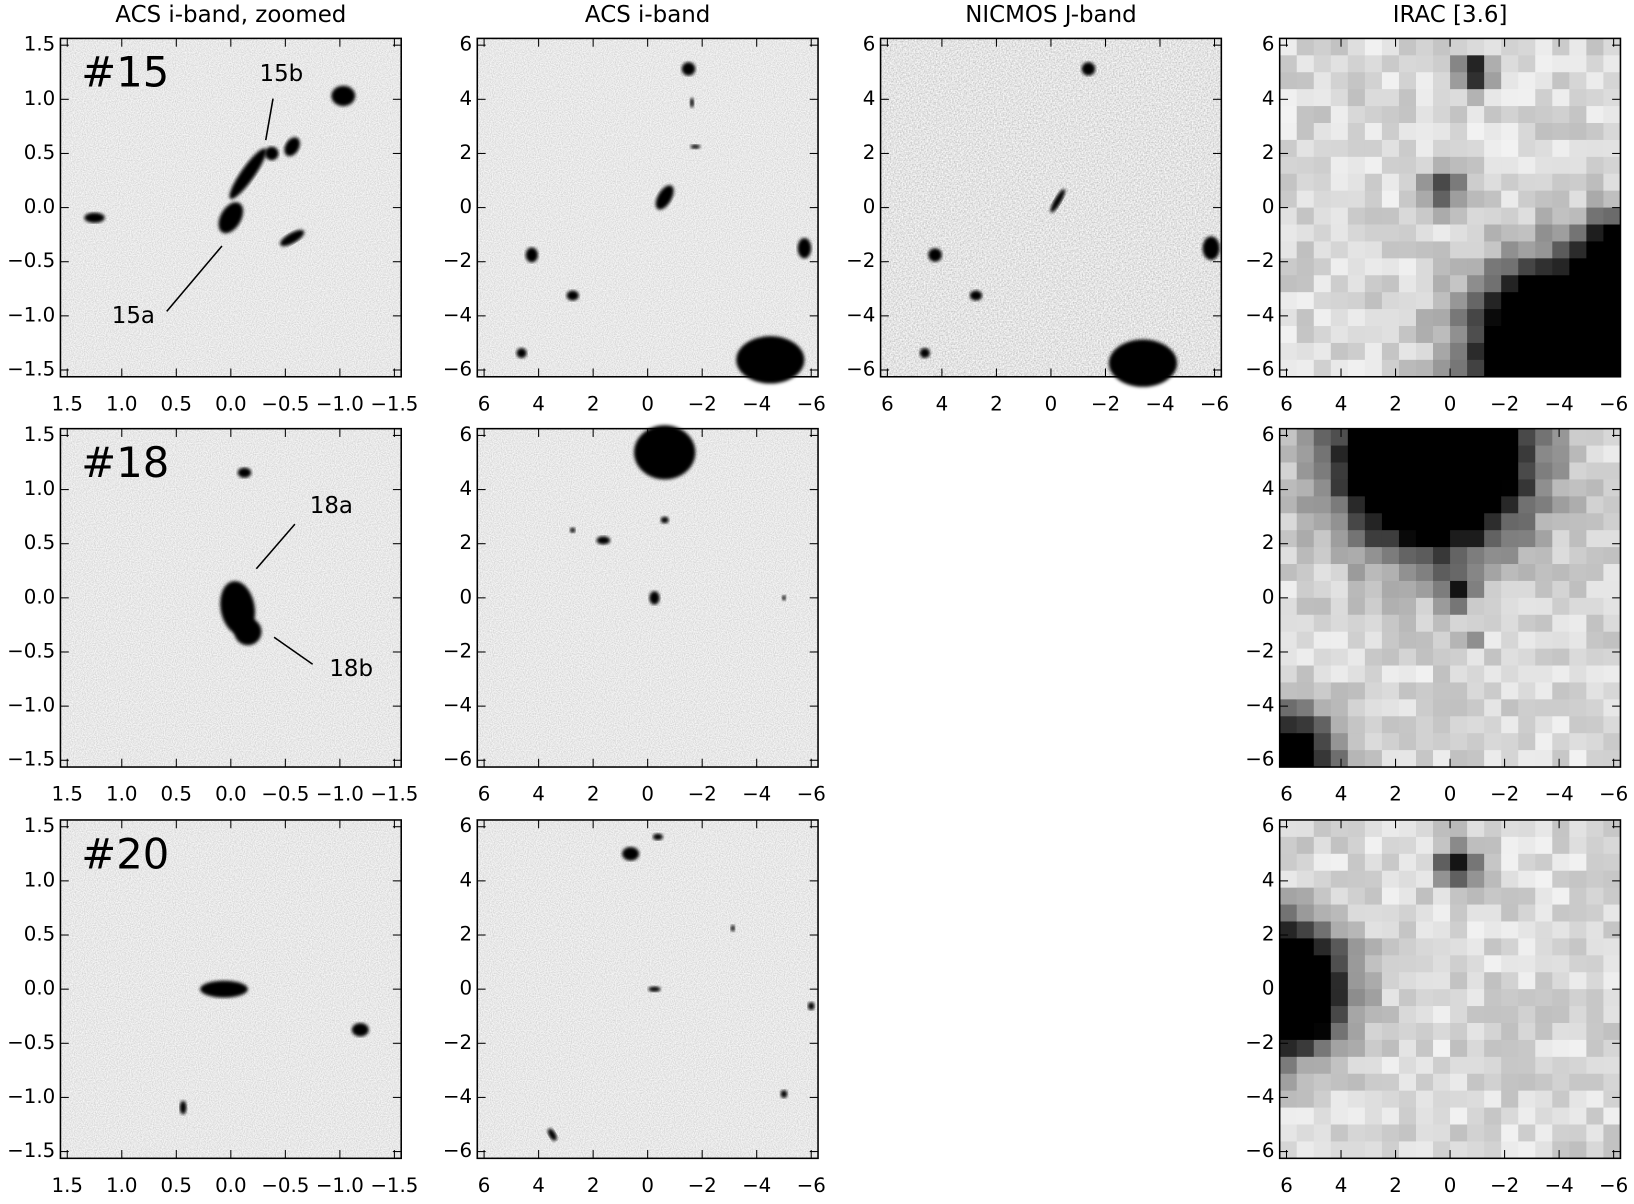  What do you see at coordinates (1268, 596) in the screenshot?
I see `y-tick-label: 0` at bounding box center [1268, 596].